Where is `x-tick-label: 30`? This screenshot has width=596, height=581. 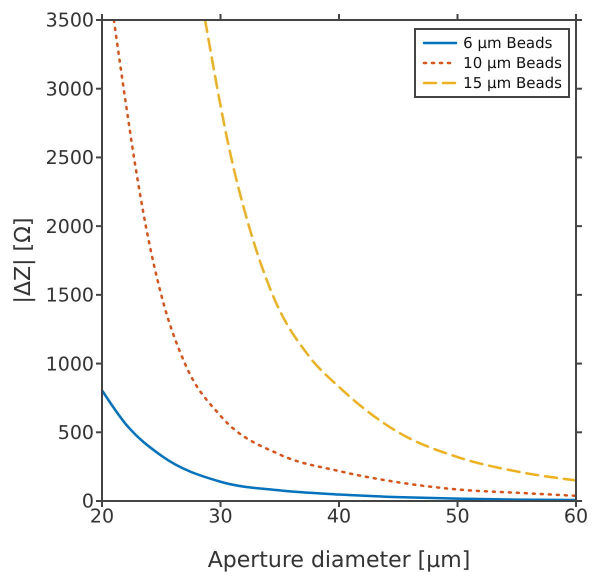
x-tick-label: 30 is located at coordinates (220, 516).